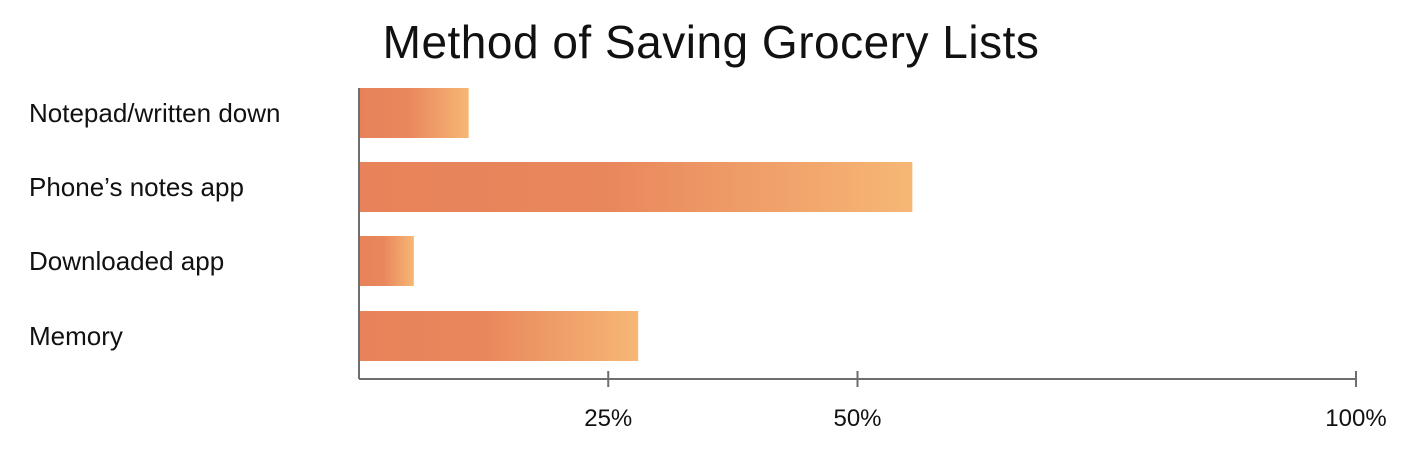 This screenshot has width=1422, height=450. I want to click on category-label: Notepad/written down, so click(154, 113).